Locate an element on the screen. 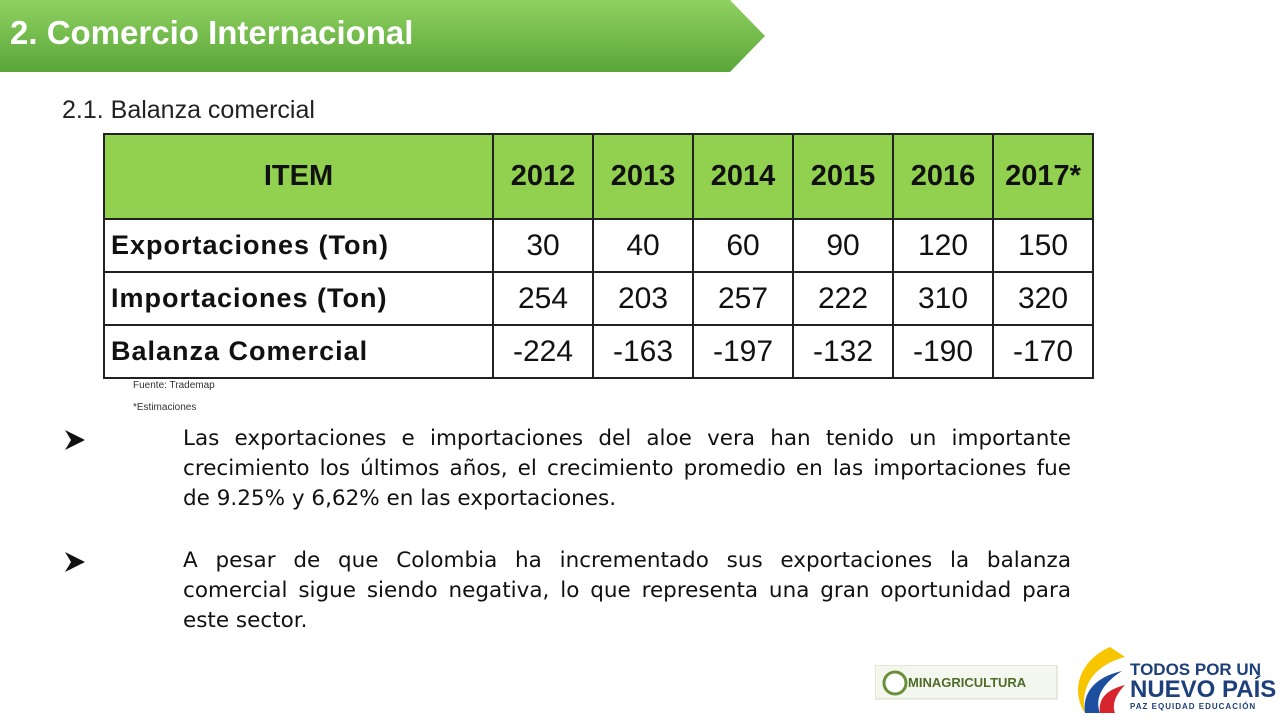  value-cell: 120 is located at coordinates (943, 245).